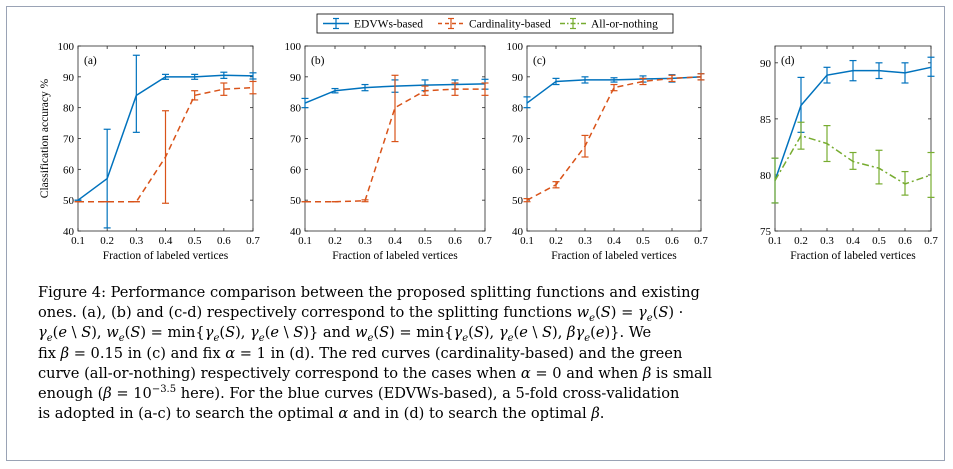 Image resolution: width=953 pixels, height=469 pixels. Describe the element at coordinates (335, 241) in the screenshot. I see `x-tick-label: 0.2` at that location.